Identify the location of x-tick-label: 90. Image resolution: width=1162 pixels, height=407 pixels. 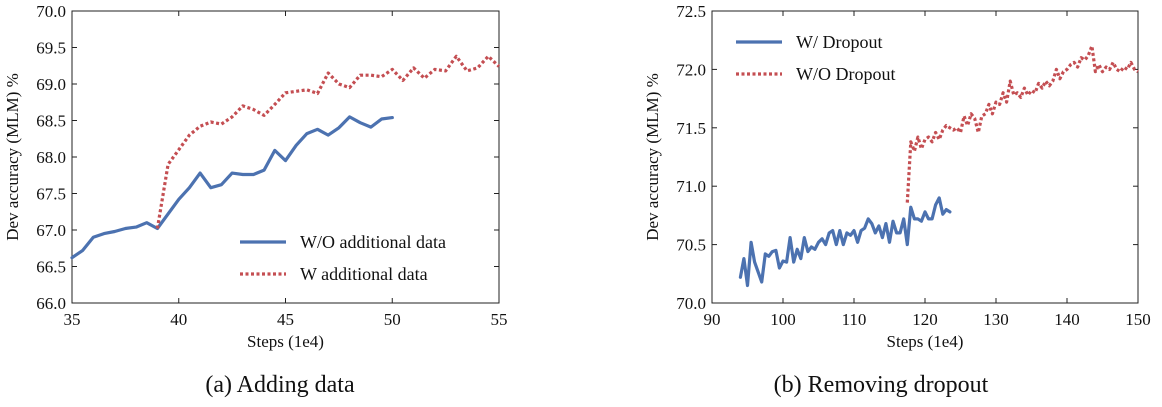
(712, 319).